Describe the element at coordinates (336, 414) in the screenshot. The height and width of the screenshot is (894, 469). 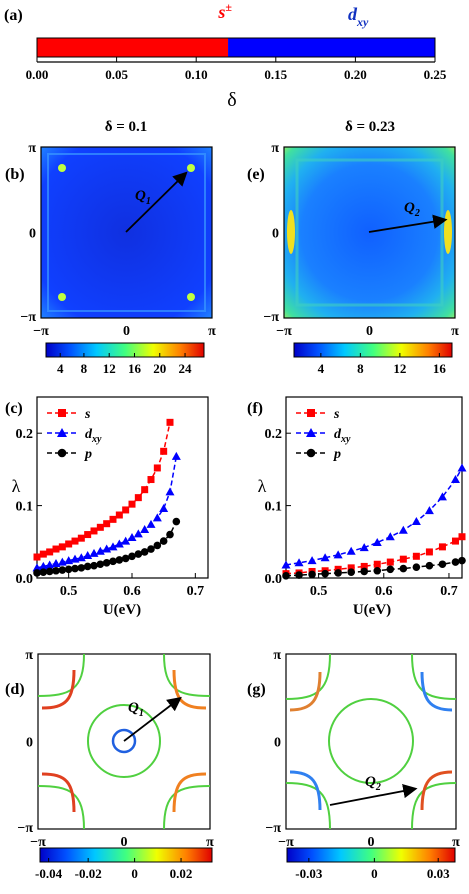
I see `legend-label: s` at that location.